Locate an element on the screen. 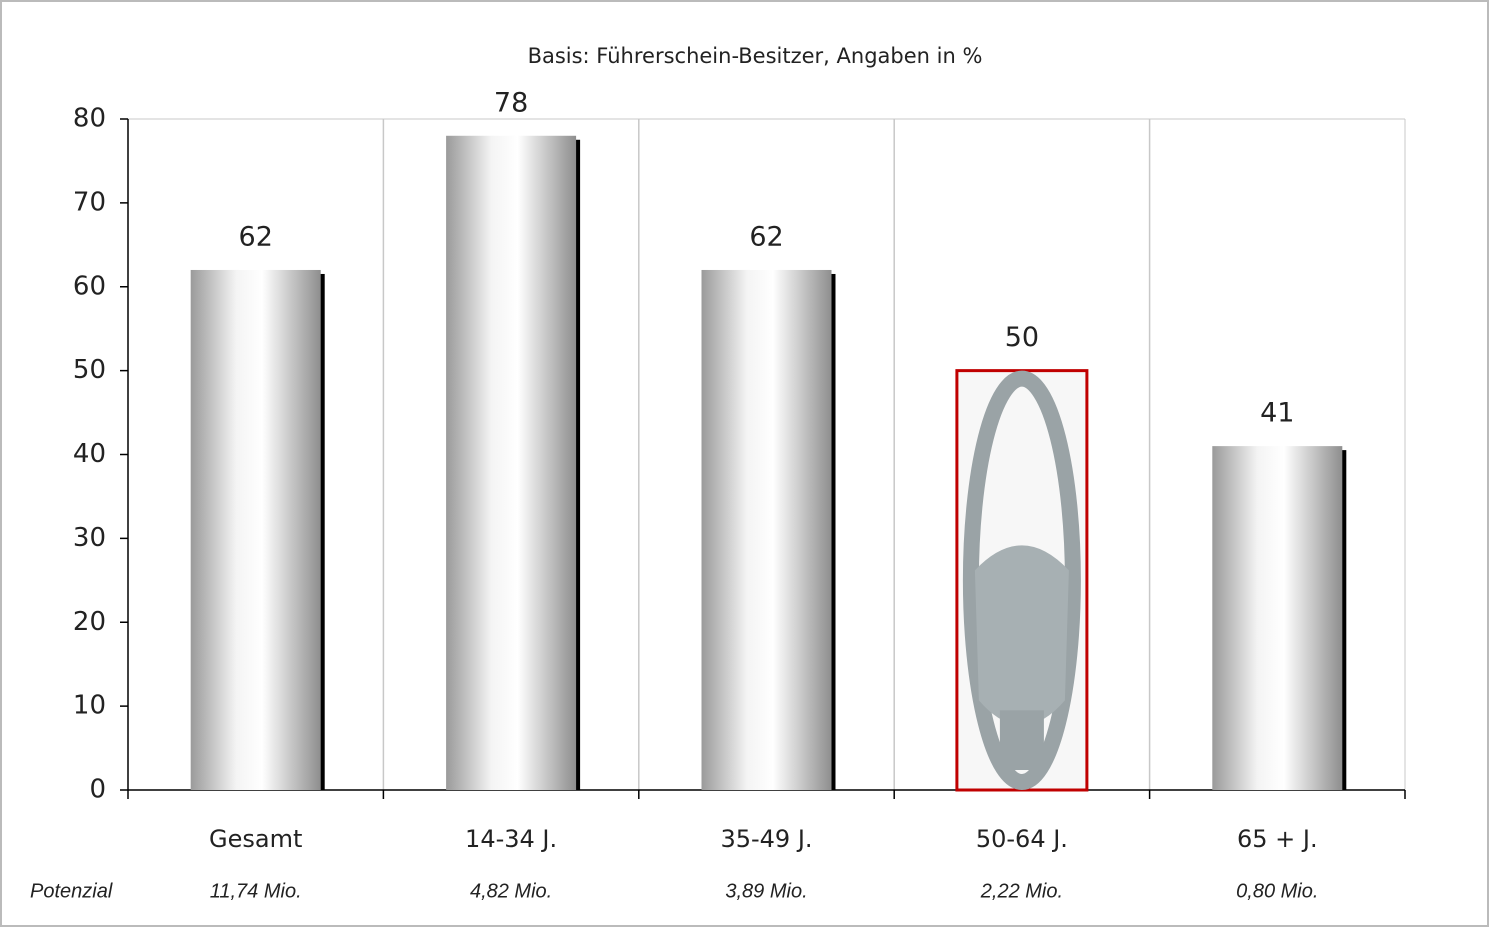  potential-value: 3,89 Mio. is located at coordinates (766, 891).